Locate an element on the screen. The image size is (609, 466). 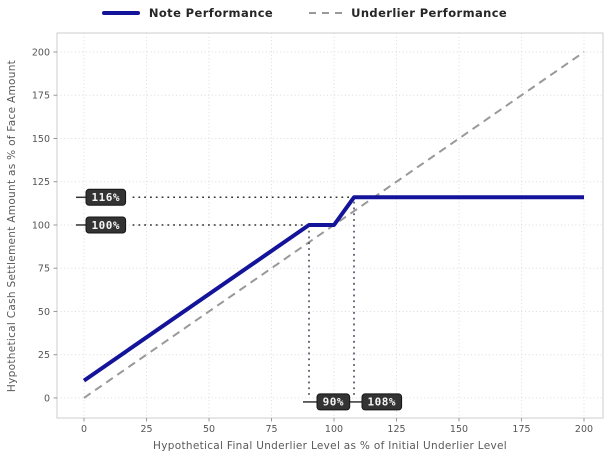
legend-item-underlier-performance: Underlier Performance is located at coordinates (408, 13).